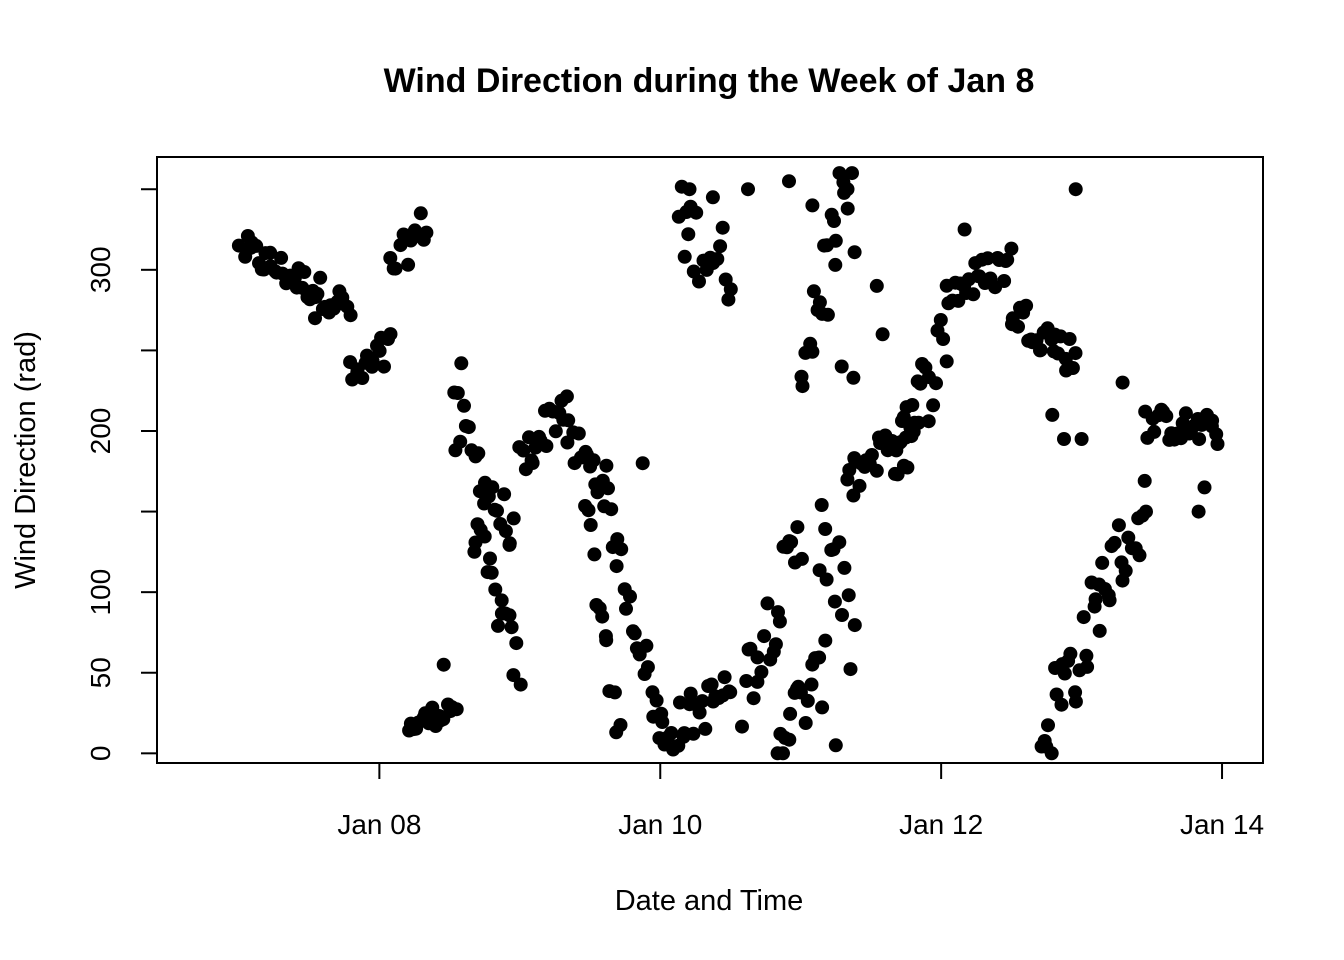 This screenshot has width=1344, height=960. Describe the element at coordinates (941, 824) in the screenshot. I see `x-tick-label: Jan 12` at that location.